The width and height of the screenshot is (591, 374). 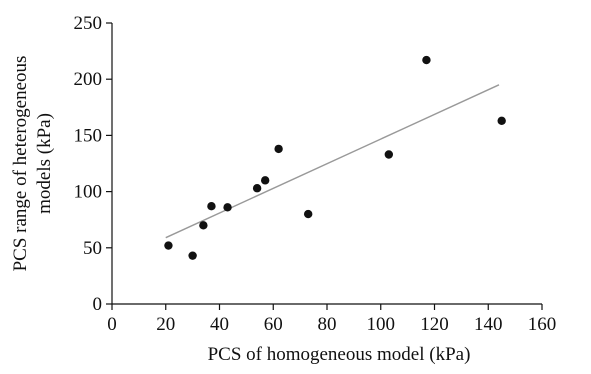 I want to click on x-tick-label: 120, so click(x=434, y=324).